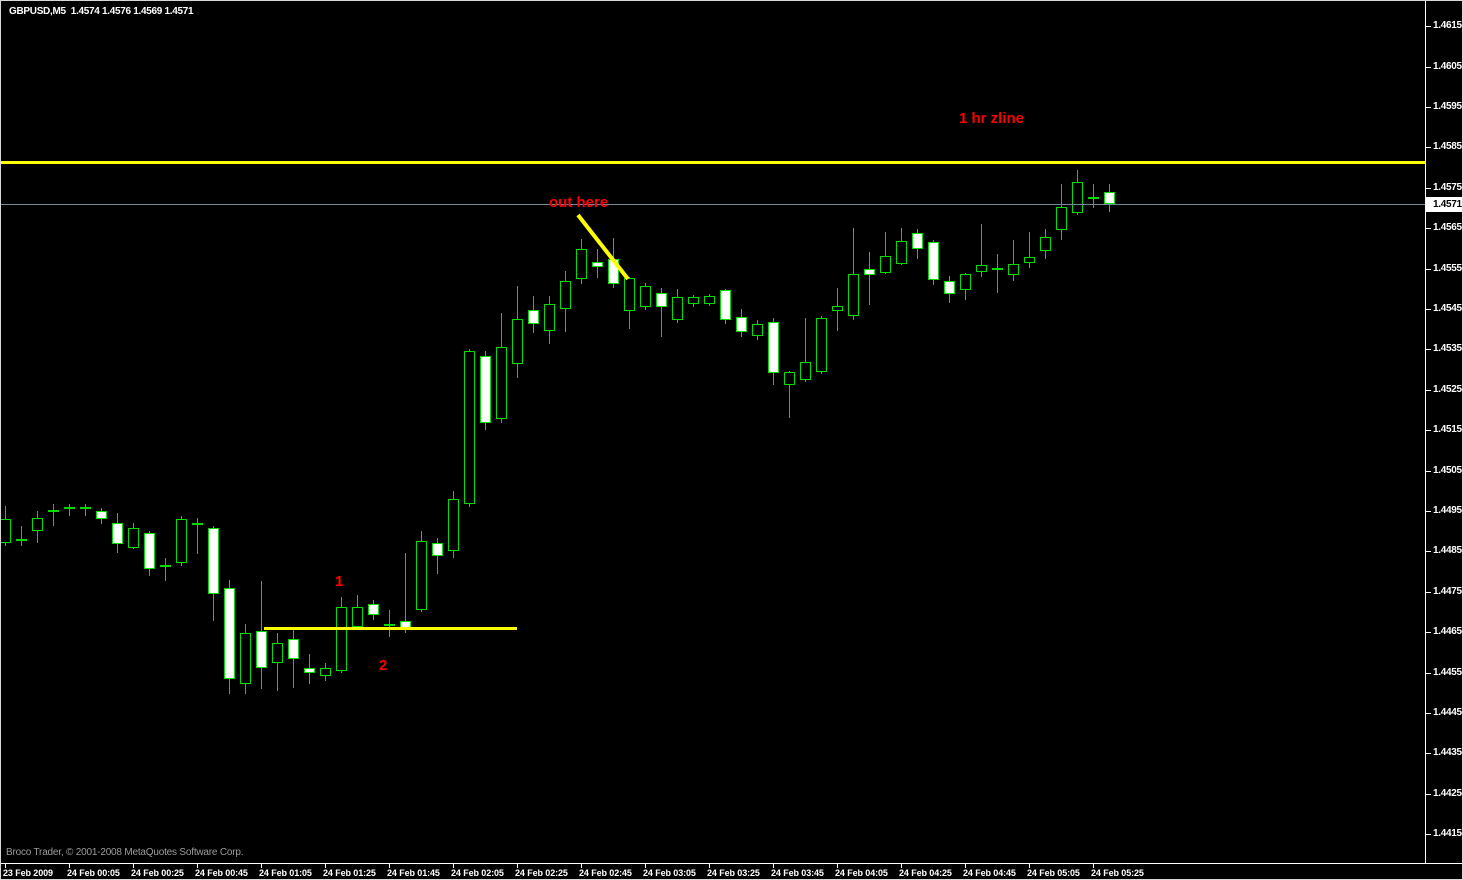  I want to click on price-axis-border, so click(1425, 432).